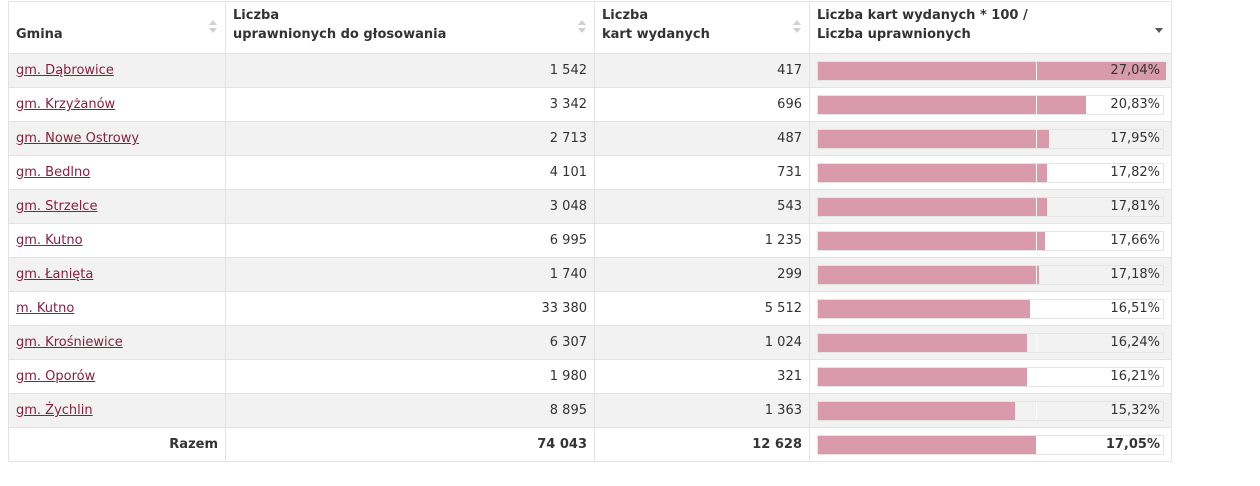 Image resolution: width=1260 pixels, height=486 pixels. I want to click on pct-label: 17,18%, so click(1135, 274).